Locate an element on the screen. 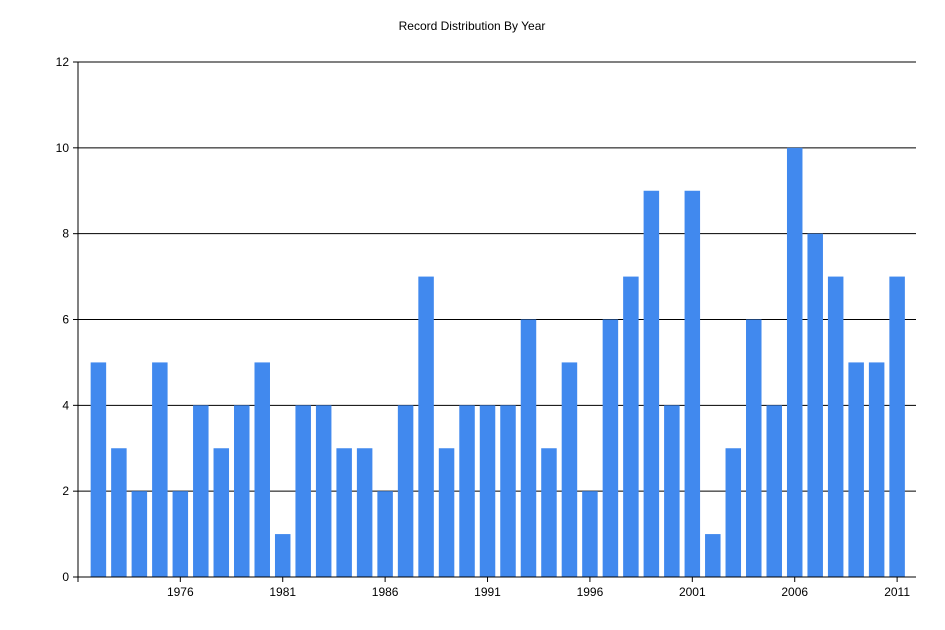 The width and height of the screenshot is (945, 630). x-tick-label: 2001 is located at coordinates (692, 592).